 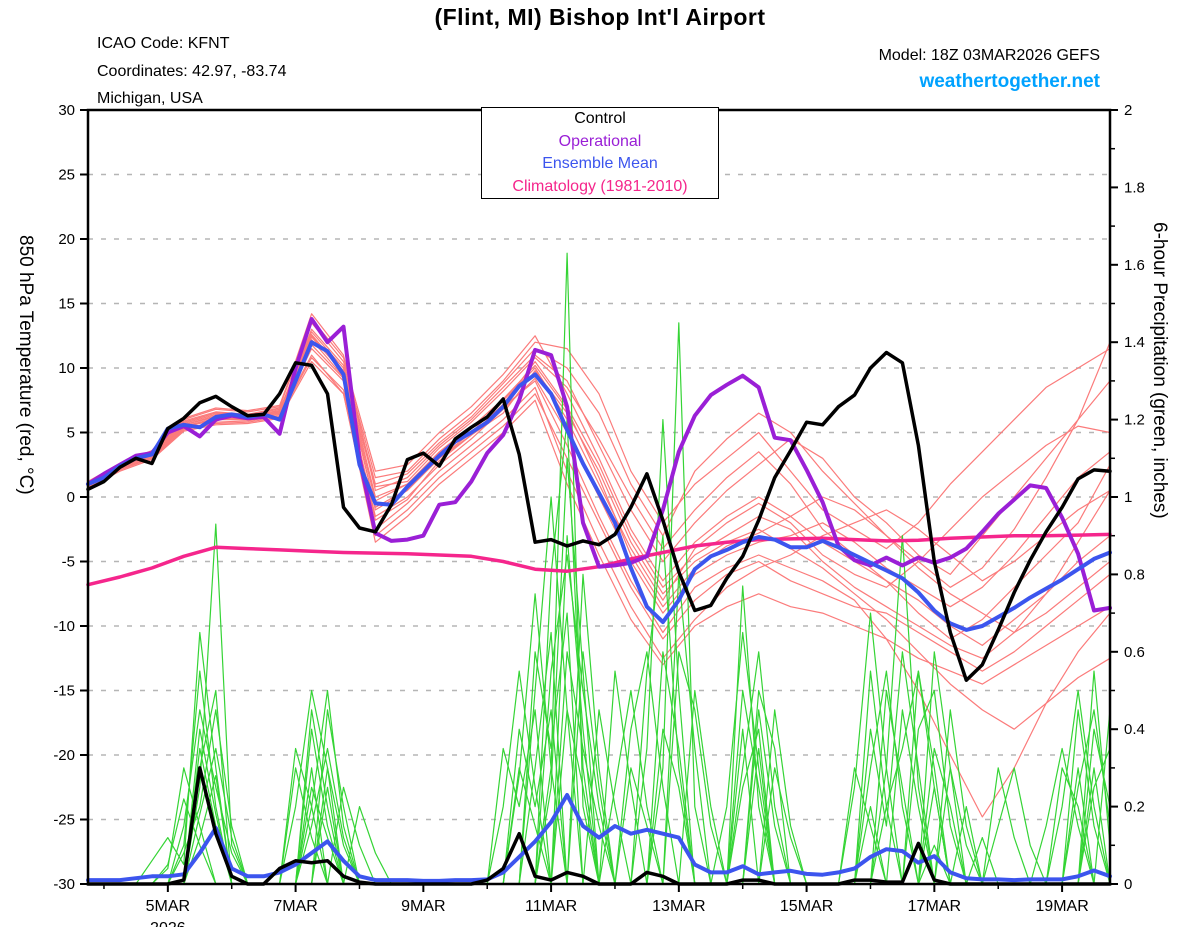 I want to click on x-axis-tick-label: 13MAR, so click(x=678, y=906).